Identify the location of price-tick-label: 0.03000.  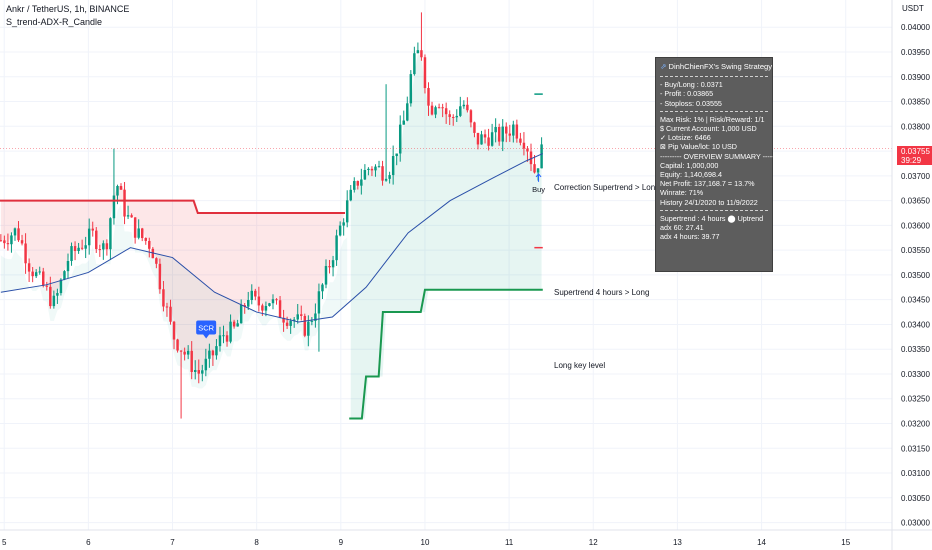
(915, 523).